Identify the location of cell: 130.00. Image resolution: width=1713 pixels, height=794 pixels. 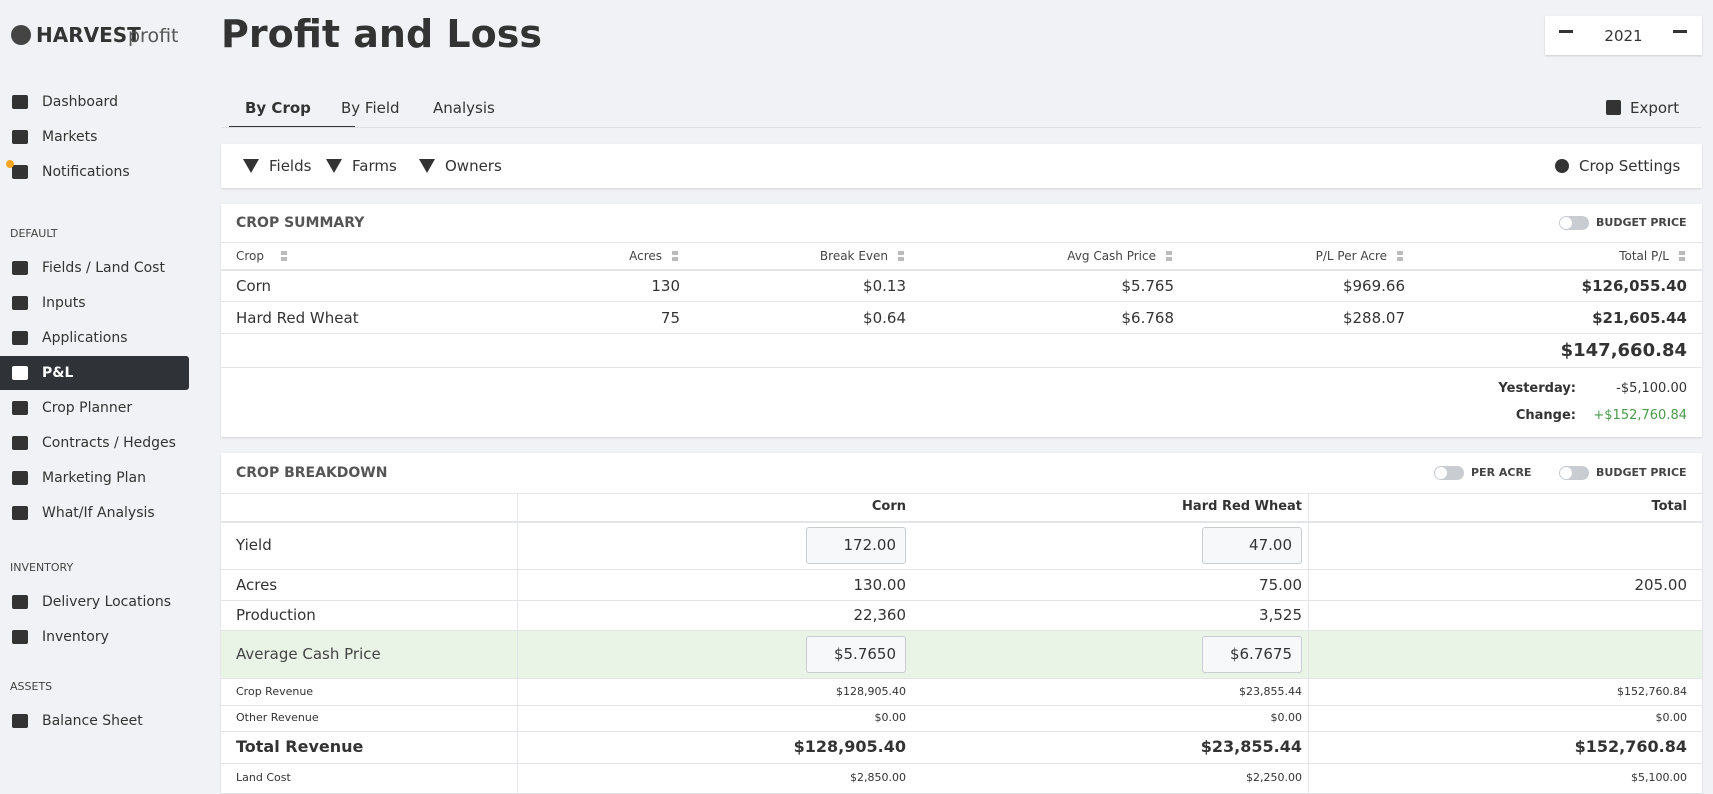
(880, 584).